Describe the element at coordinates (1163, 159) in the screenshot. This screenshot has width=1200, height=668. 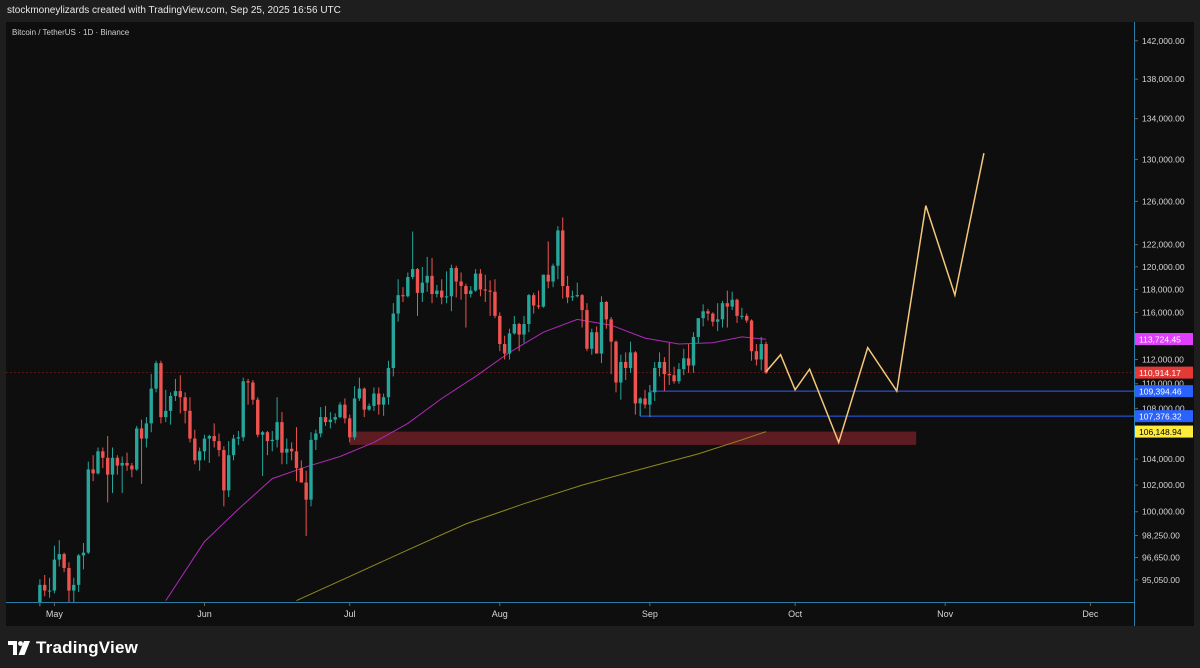
I see `y-tick-label: 130,000.00` at that location.